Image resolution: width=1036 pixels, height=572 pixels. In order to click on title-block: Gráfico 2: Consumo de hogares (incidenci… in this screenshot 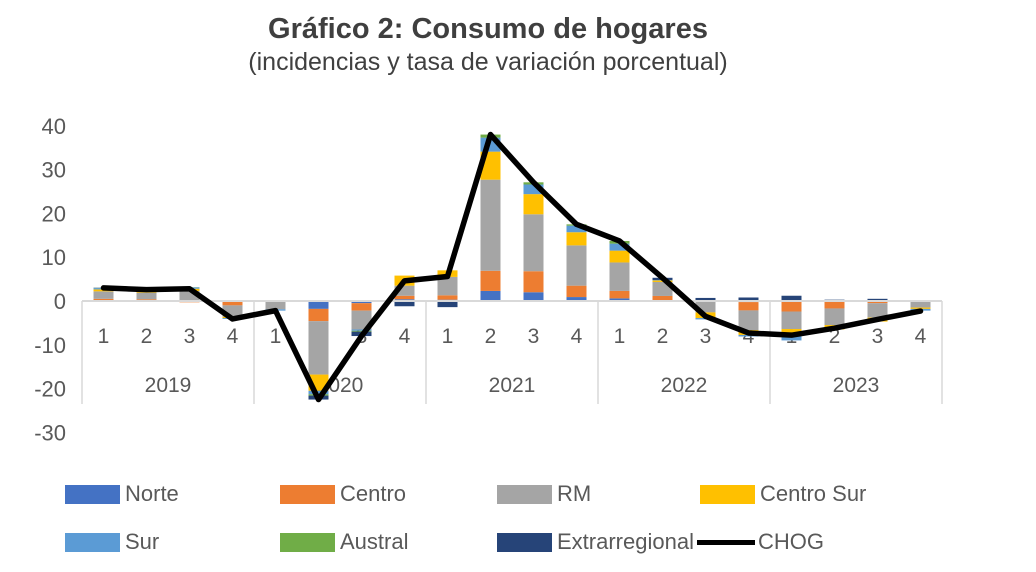, I will do `click(488, 45)`.